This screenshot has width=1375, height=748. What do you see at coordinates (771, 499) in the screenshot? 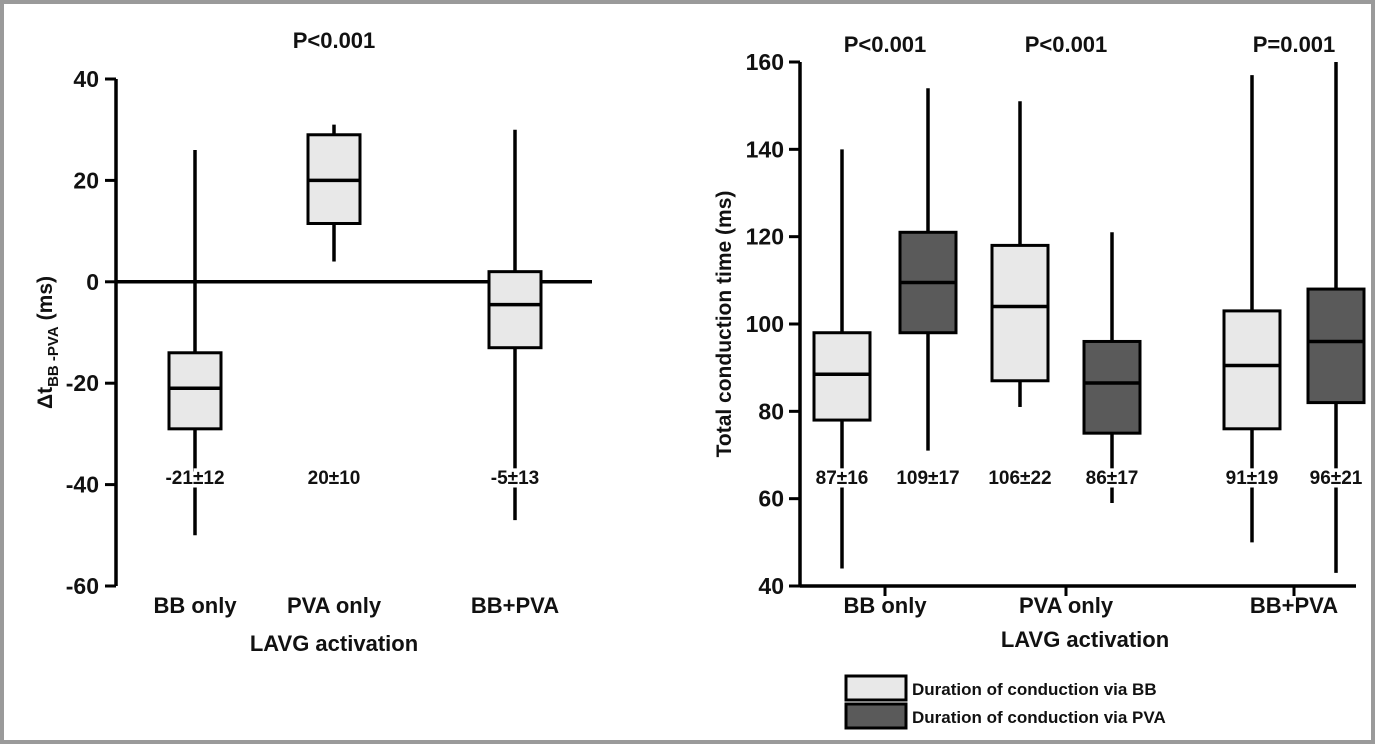
I see `right-y-tick-label: 60` at bounding box center [771, 499].